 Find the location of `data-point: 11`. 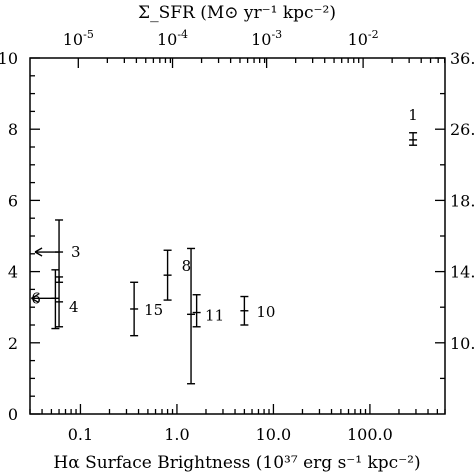

data-point: 11 is located at coordinates (205, 316).